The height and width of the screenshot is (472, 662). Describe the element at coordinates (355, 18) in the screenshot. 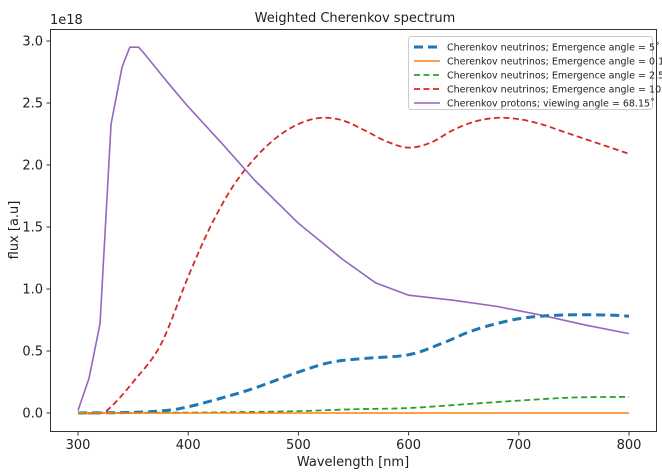

I see `chart-title: Weighted Cherenkov spectrum` at that location.